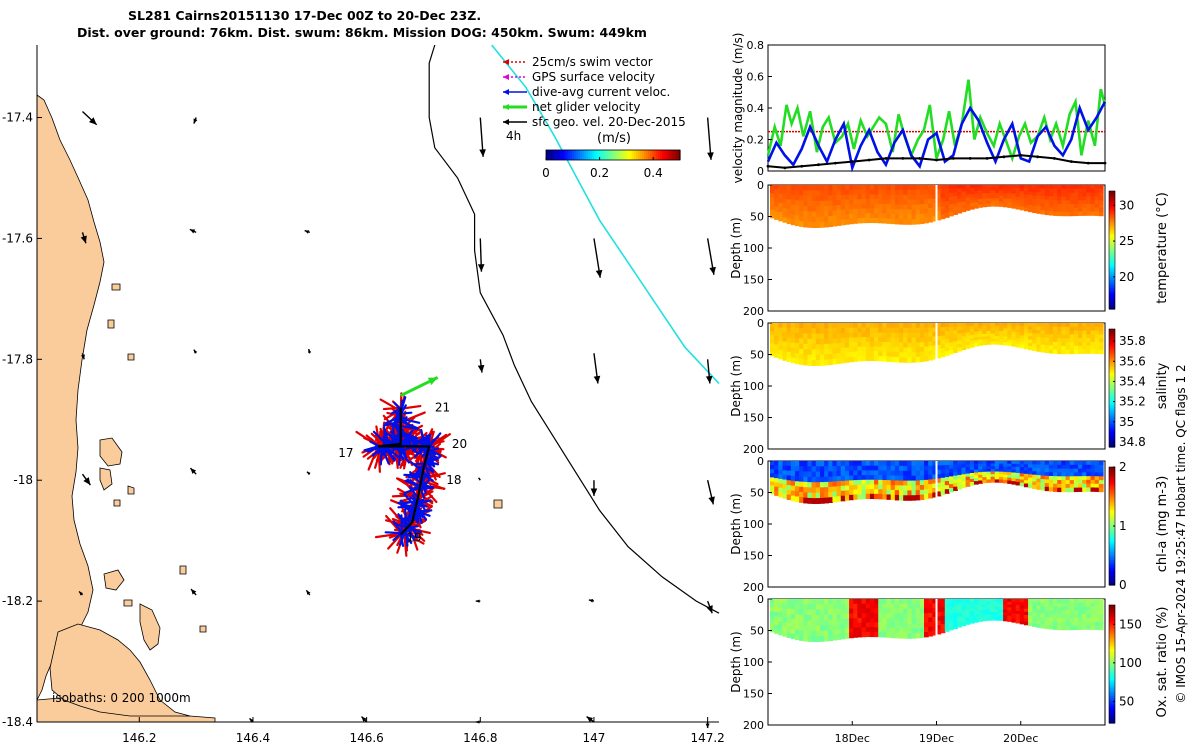  I want to click on geo-arrow-26-head, so click(591, 601).